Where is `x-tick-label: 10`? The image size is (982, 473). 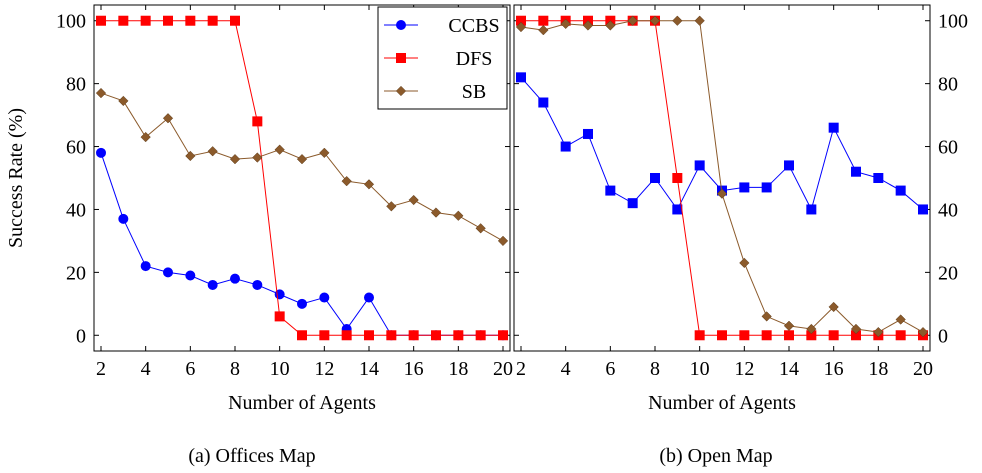 x-tick-label: 10 is located at coordinates (280, 369).